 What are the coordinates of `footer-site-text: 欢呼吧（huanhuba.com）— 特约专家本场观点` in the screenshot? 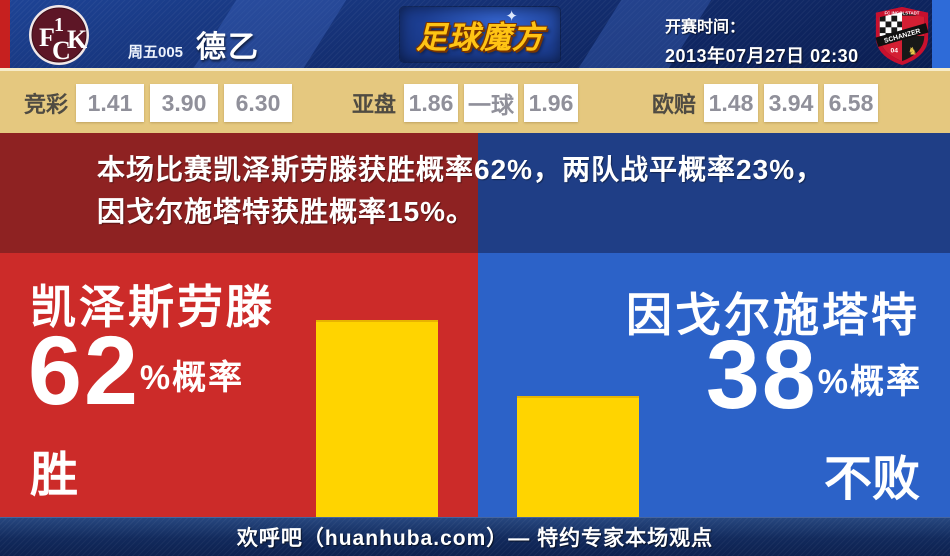 It's located at (475, 538).